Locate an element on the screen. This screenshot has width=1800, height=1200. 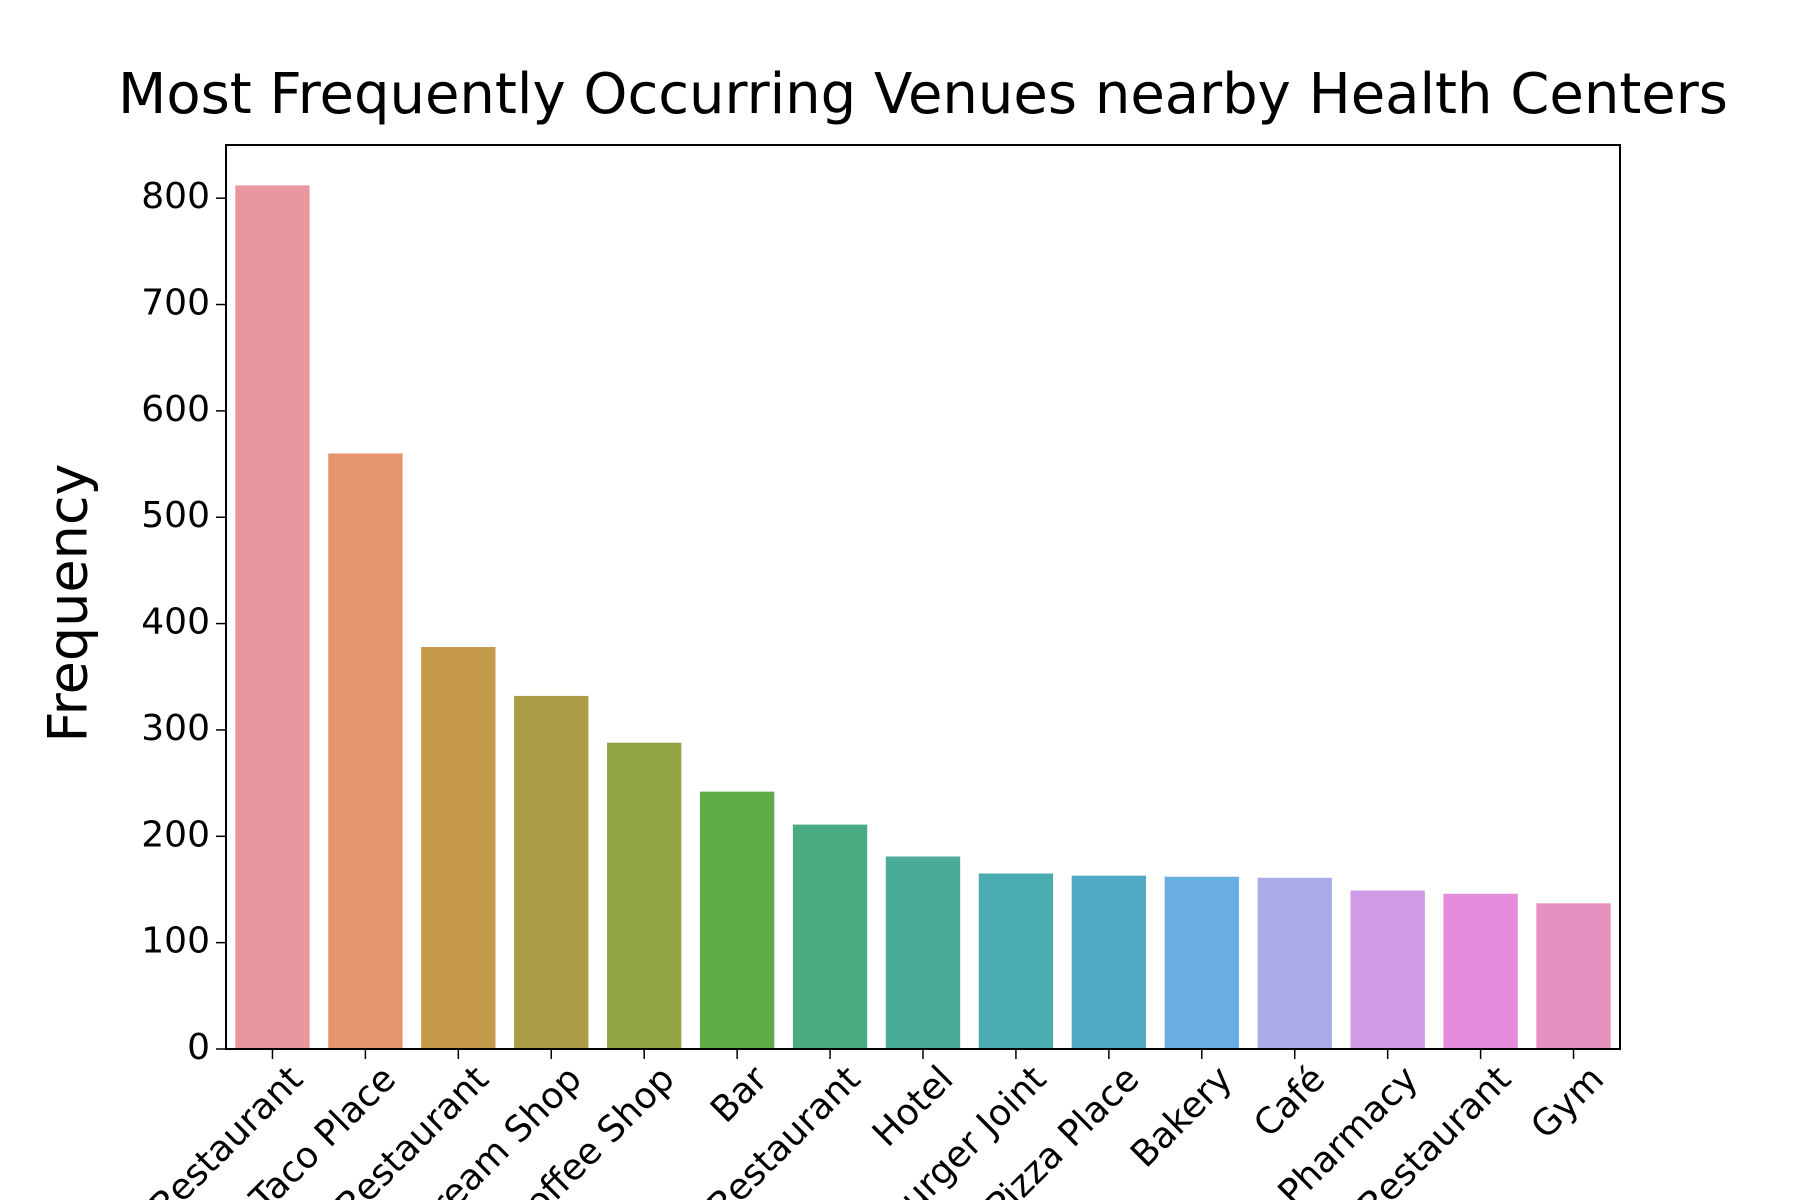
y-tick-label: 700 is located at coordinates (175, 303).